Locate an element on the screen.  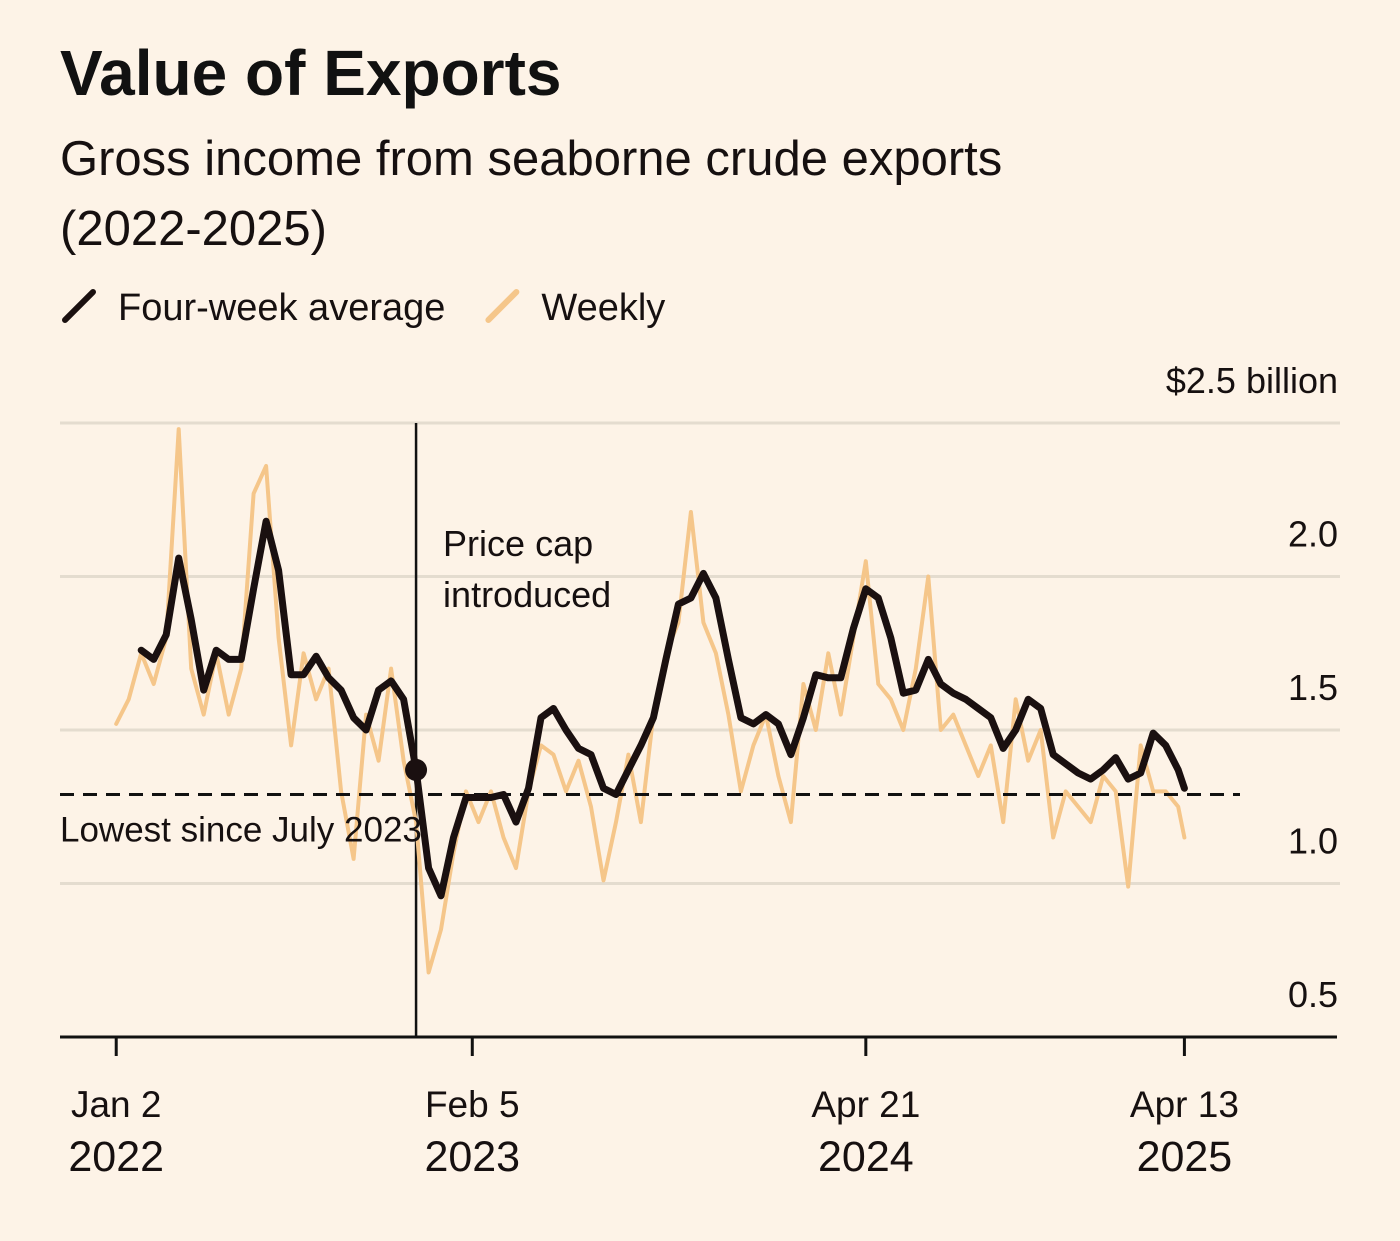
event-point is located at coordinates (416, 769).